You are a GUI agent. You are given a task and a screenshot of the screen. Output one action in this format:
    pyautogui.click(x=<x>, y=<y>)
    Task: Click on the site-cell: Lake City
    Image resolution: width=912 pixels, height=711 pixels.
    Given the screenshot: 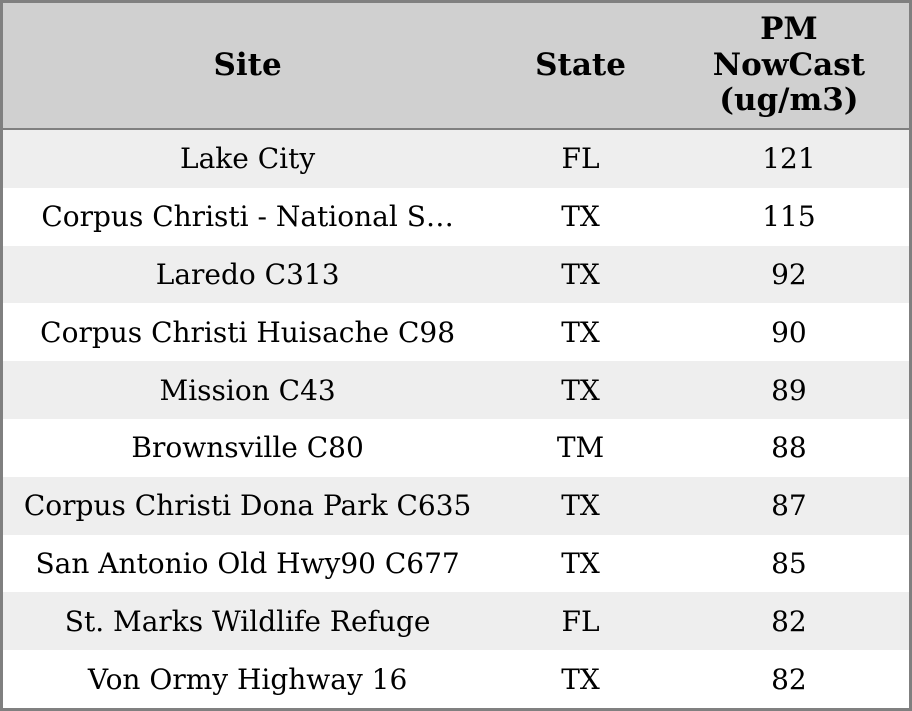 What is the action you would take?
    pyautogui.click(x=247, y=159)
    